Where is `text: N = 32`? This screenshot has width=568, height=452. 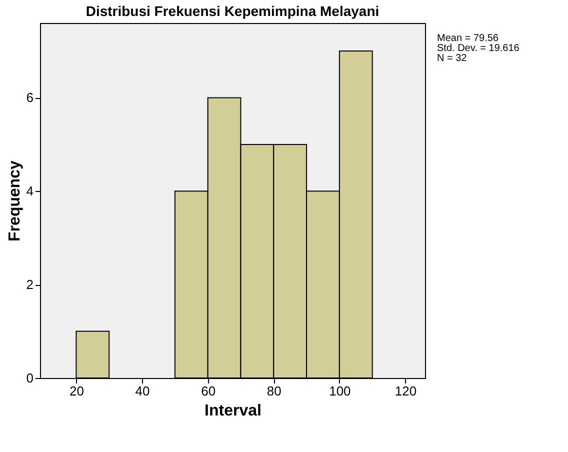 text: N = 32 is located at coordinates (452, 58).